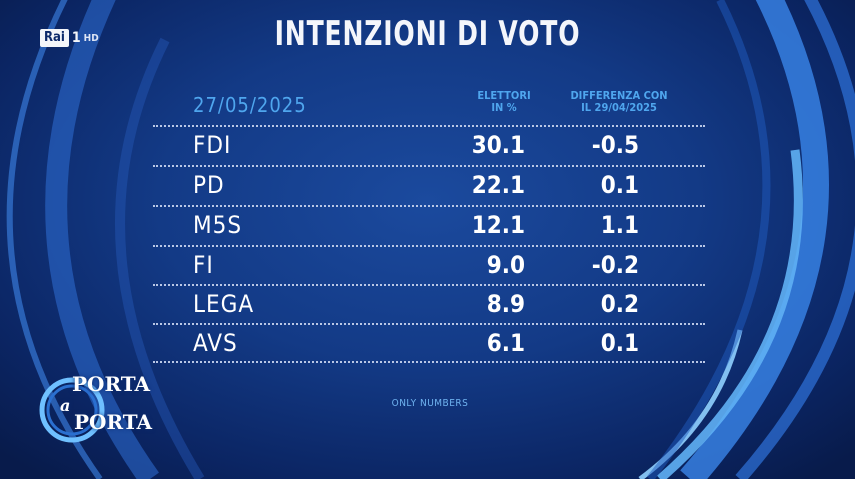  Describe the element at coordinates (430, 403) in the screenshot. I see `footnote: ONLY NUMBERS` at that location.